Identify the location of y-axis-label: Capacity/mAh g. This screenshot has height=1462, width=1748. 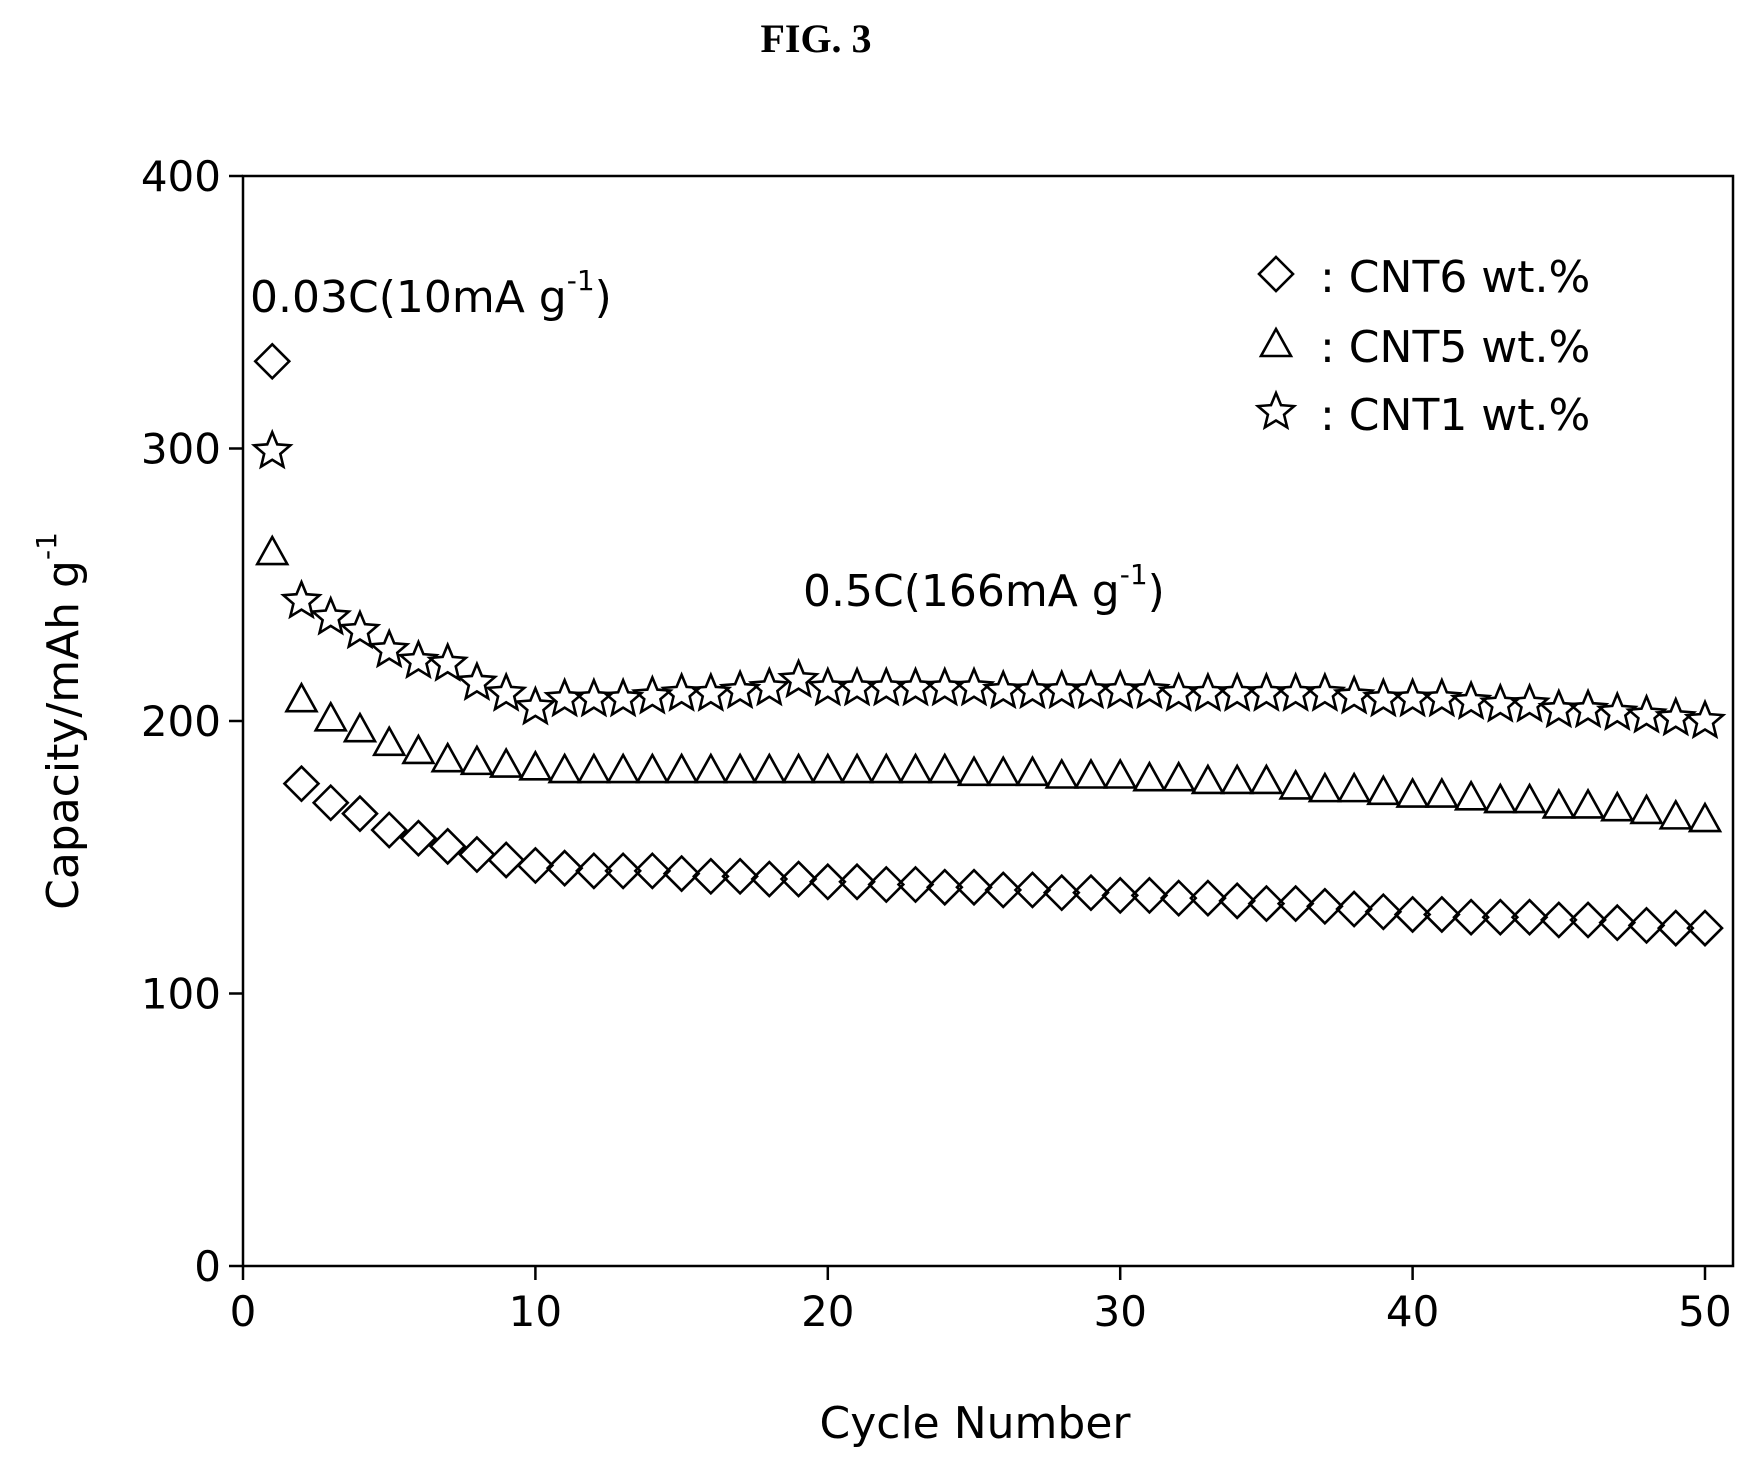
(63, 735).